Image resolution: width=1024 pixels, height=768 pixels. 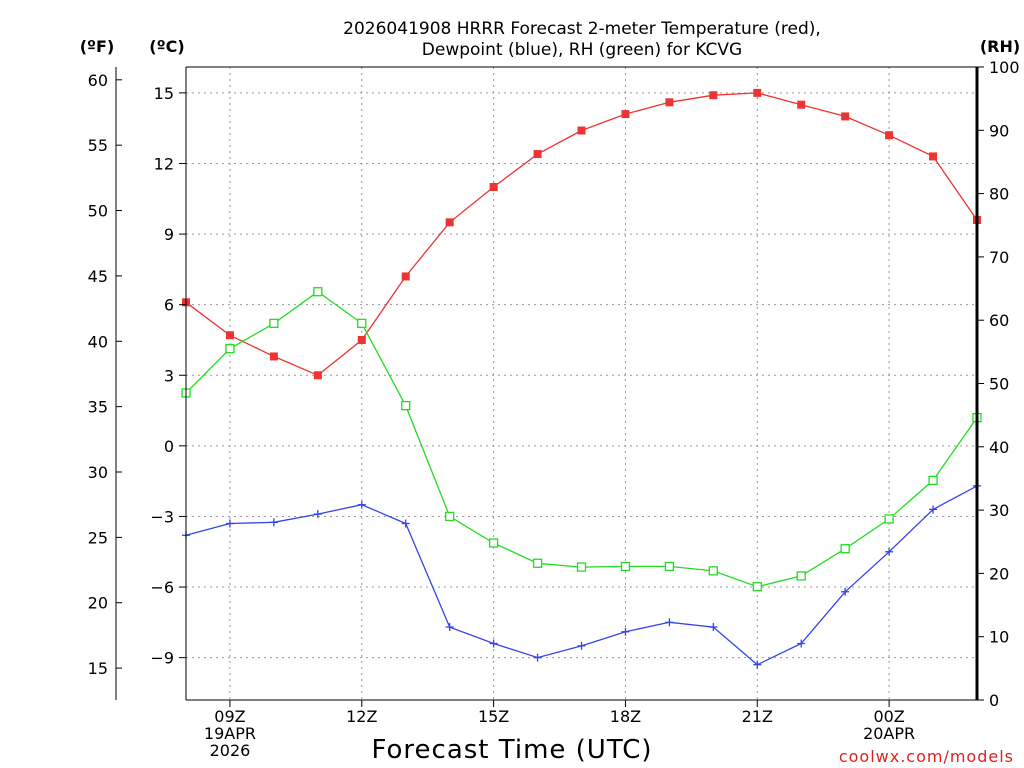 What do you see at coordinates (757, 716) in the screenshot?
I see `x-tick-label: 21Z` at bounding box center [757, 716].